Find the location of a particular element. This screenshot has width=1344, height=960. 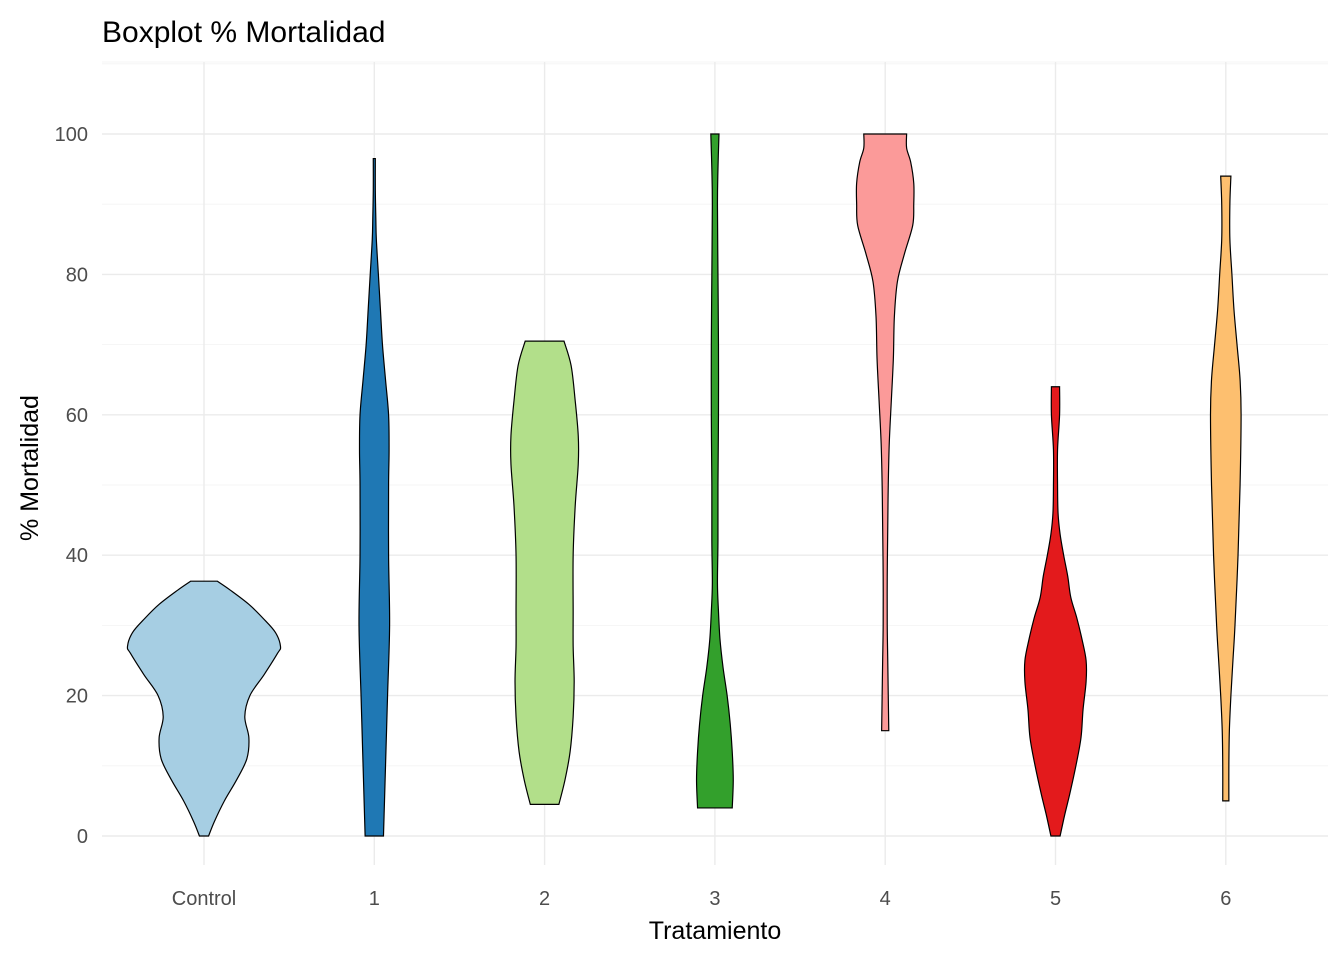

x-tick-label: 6 is located at coordinates (1225, 899).